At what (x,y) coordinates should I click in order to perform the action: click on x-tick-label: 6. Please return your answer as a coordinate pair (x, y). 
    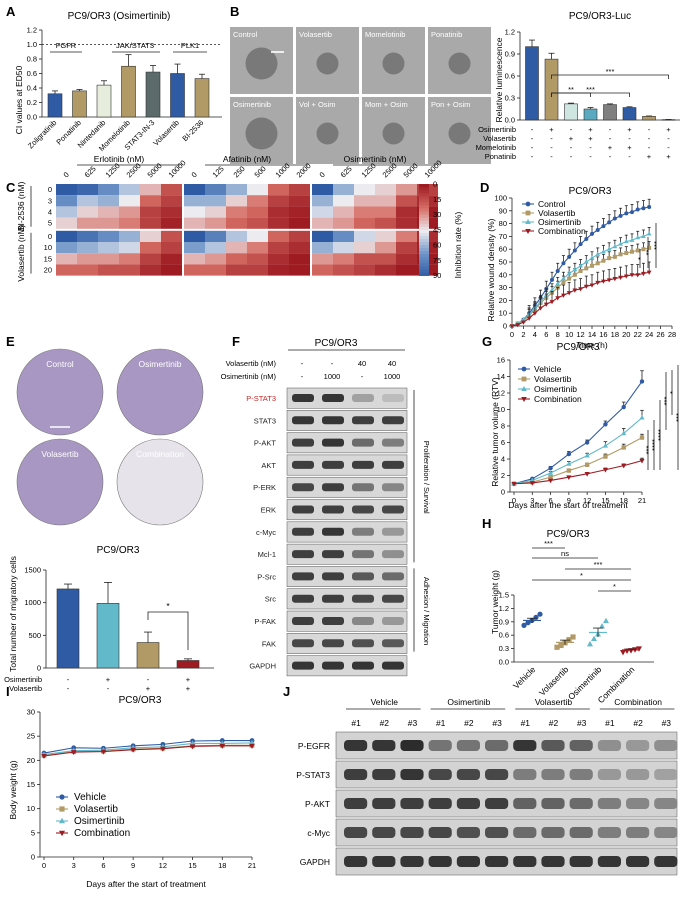
    Looking at the image, I should click on (546, 334).